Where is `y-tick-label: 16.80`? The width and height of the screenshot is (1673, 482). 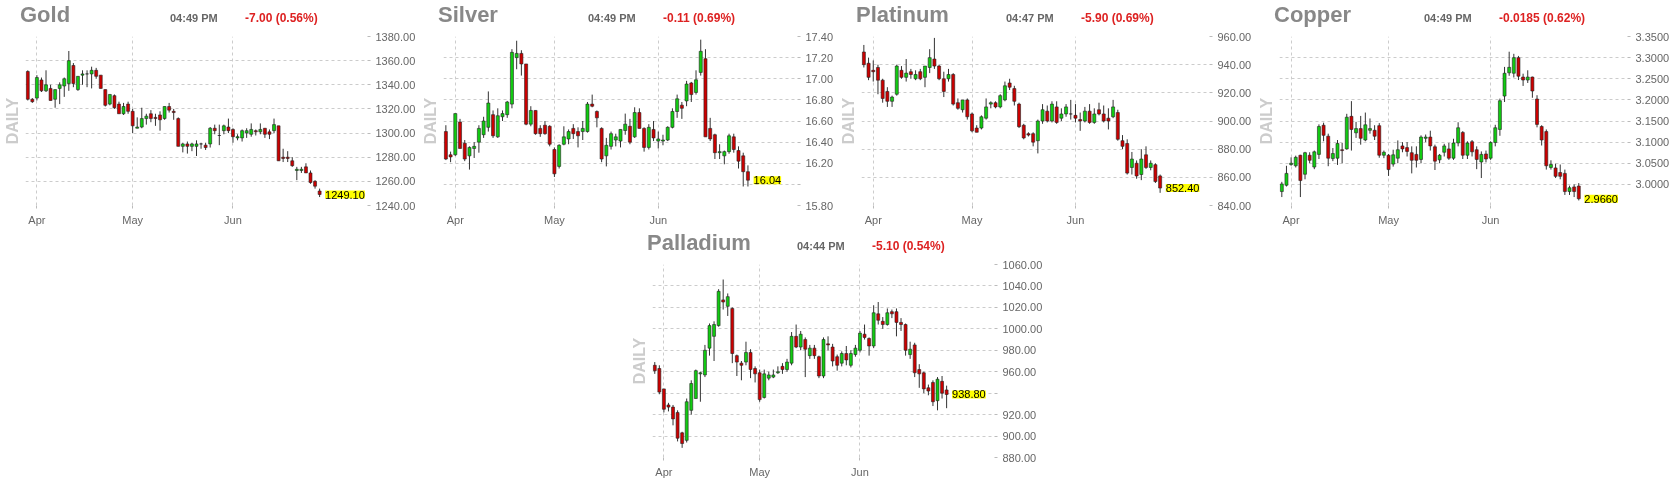
y-tick-label: 16.80 is located at coordinates (819, 99).